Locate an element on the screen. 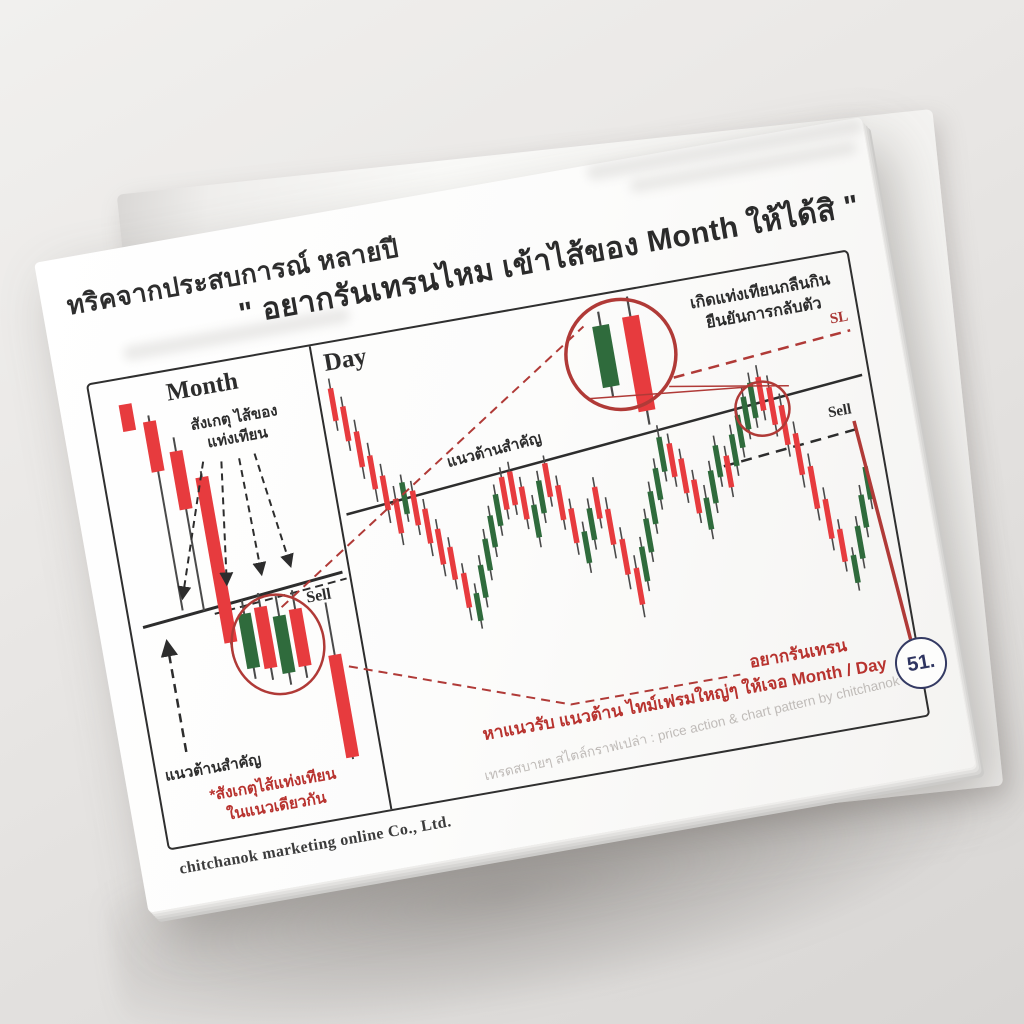  page-number: 51. is located at coordinates (921, 662).